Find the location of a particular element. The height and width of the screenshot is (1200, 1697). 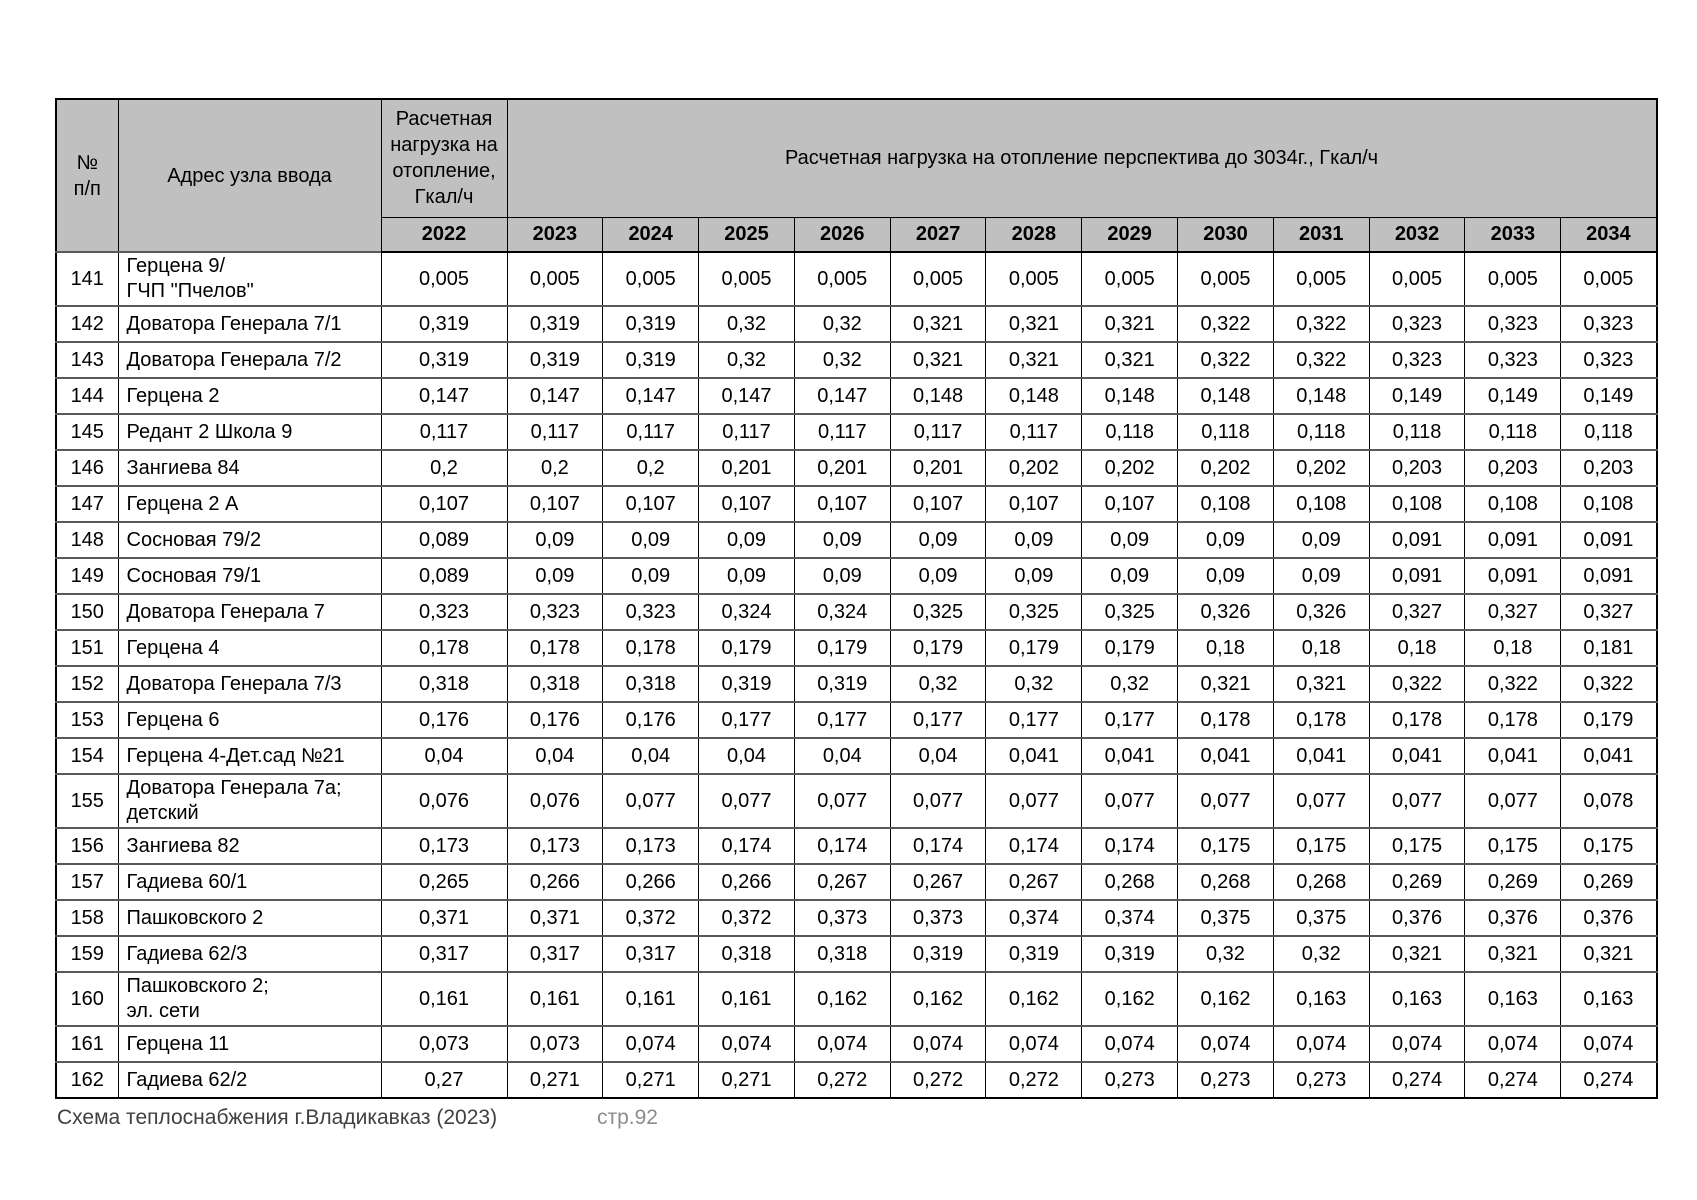

value-cell: 0,202 is located at coordinates (1321, 468).